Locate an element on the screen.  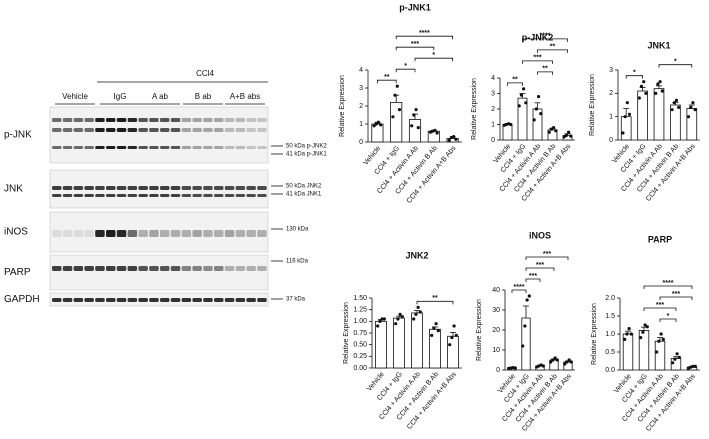
blot-box is located at coordinates (159, 299).